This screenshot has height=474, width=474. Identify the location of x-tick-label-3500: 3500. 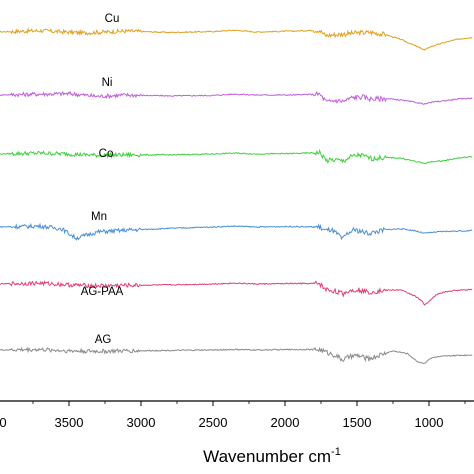
(69, 422).